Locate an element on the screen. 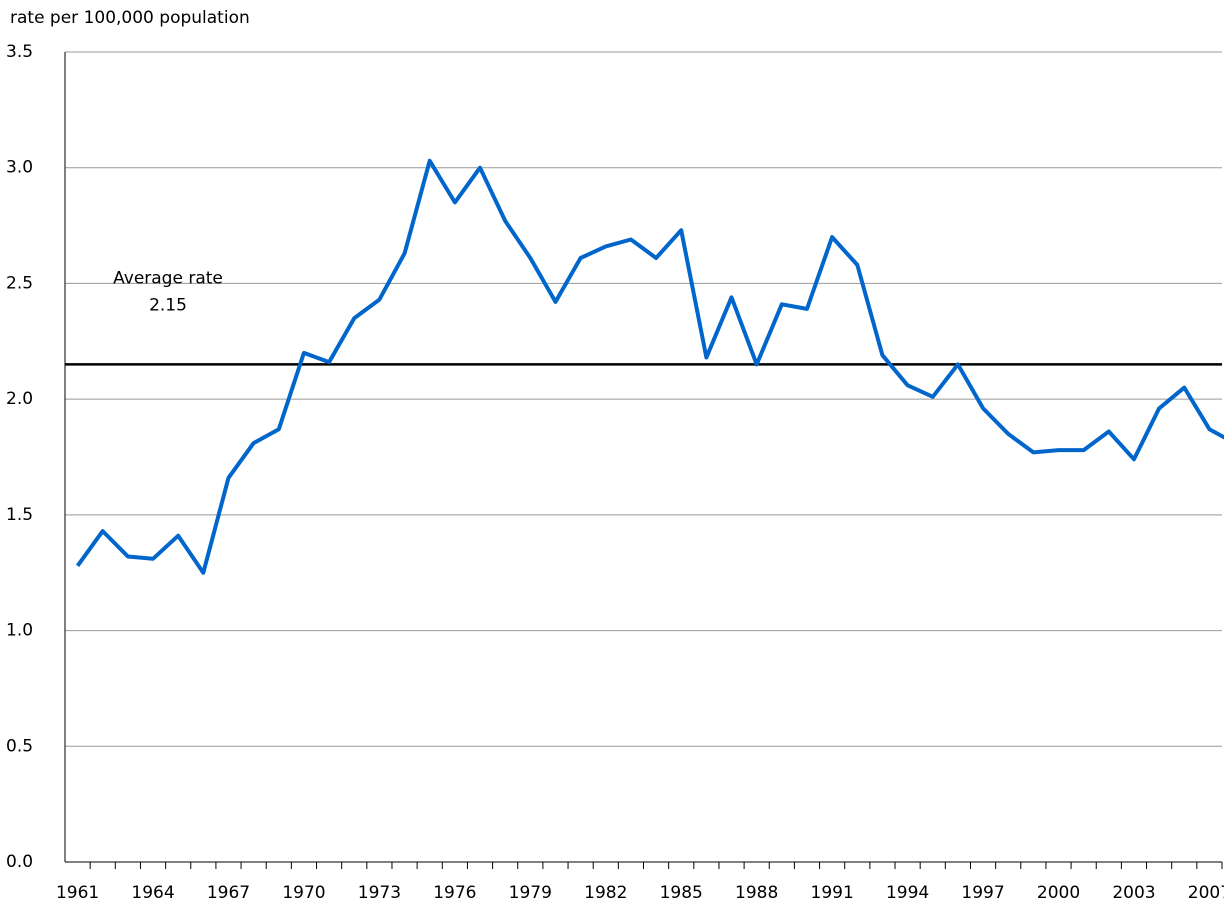 The width and height of the screenshot is (1224, 911). x-tick-label: 1985 is located at coordinates (681, 893).